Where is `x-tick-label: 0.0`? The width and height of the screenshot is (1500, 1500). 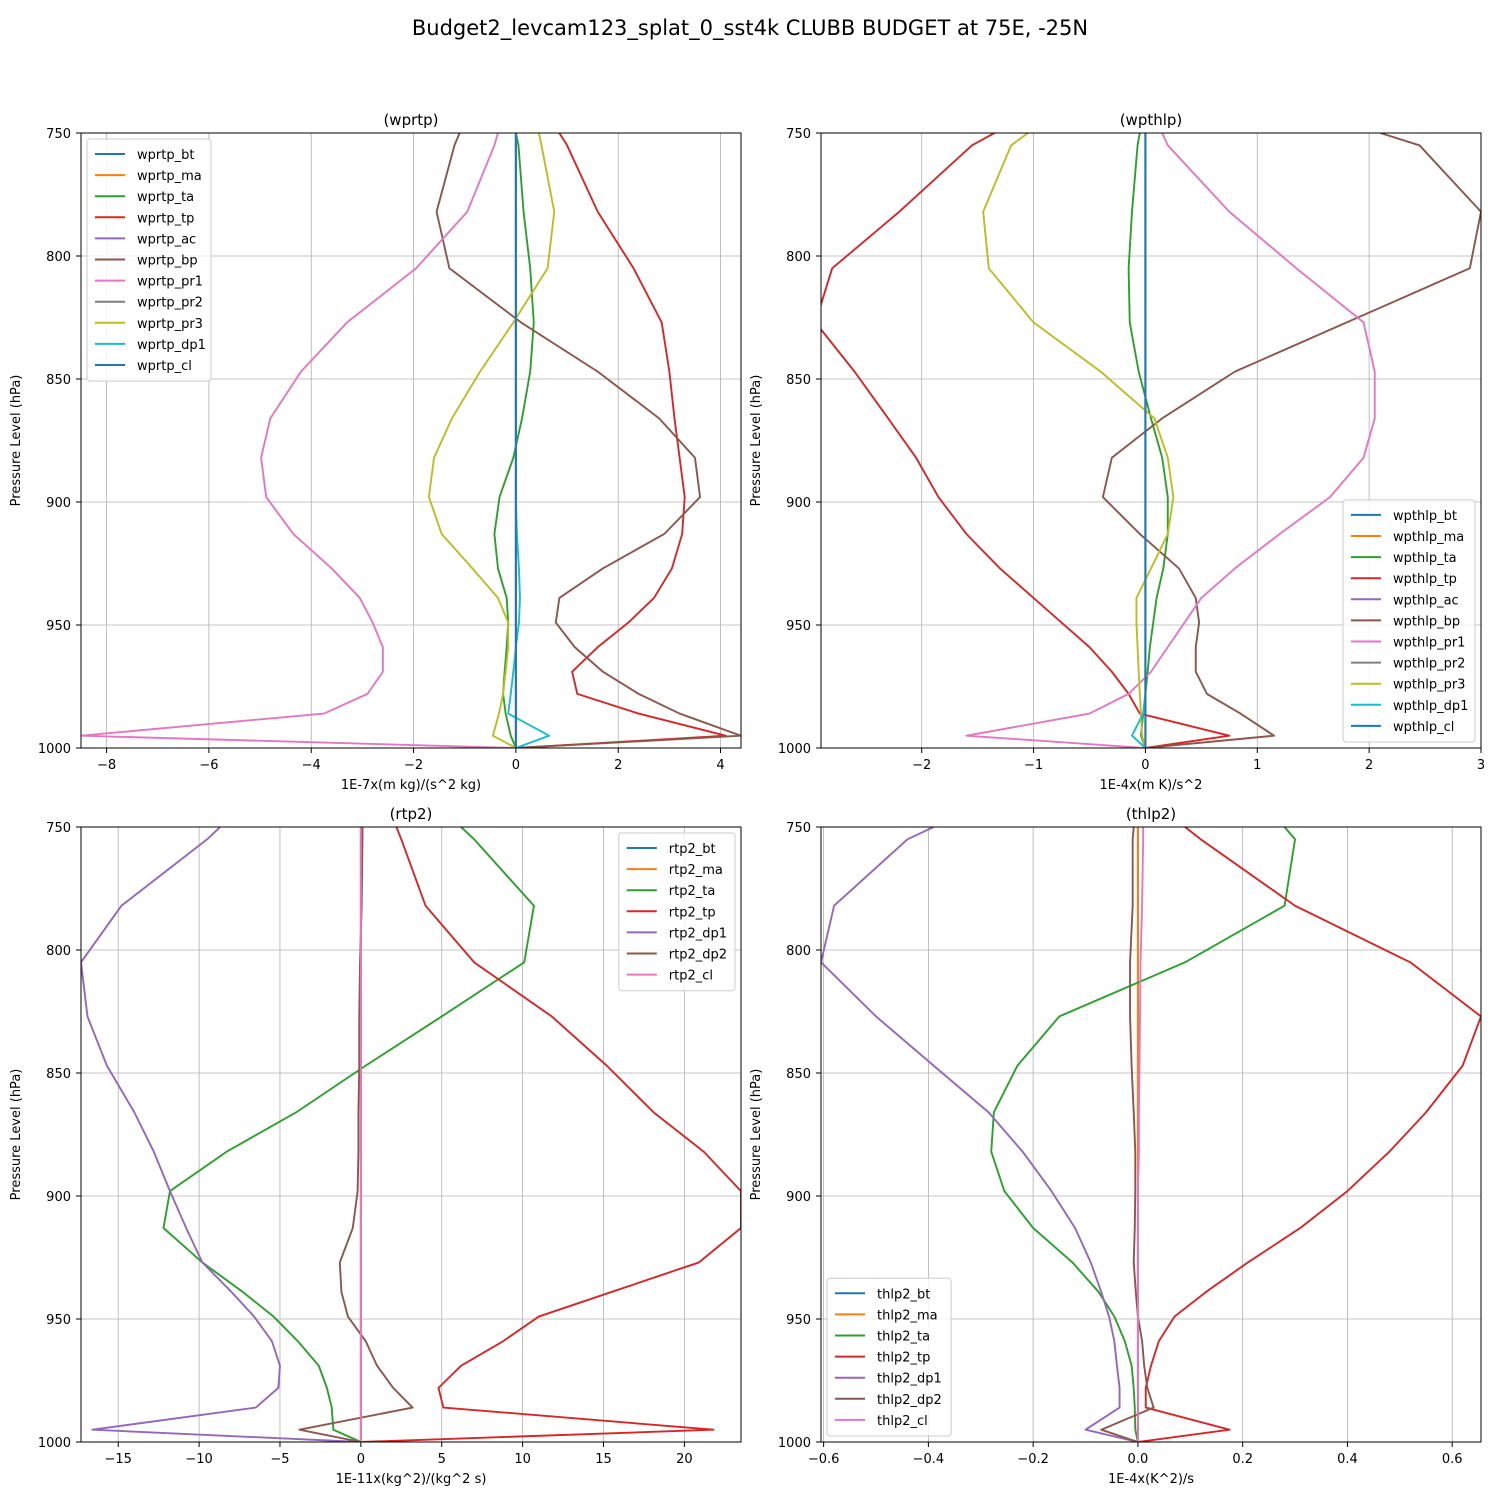 x-tick-label: 0.0 is located at coordinates (1138, 1459).